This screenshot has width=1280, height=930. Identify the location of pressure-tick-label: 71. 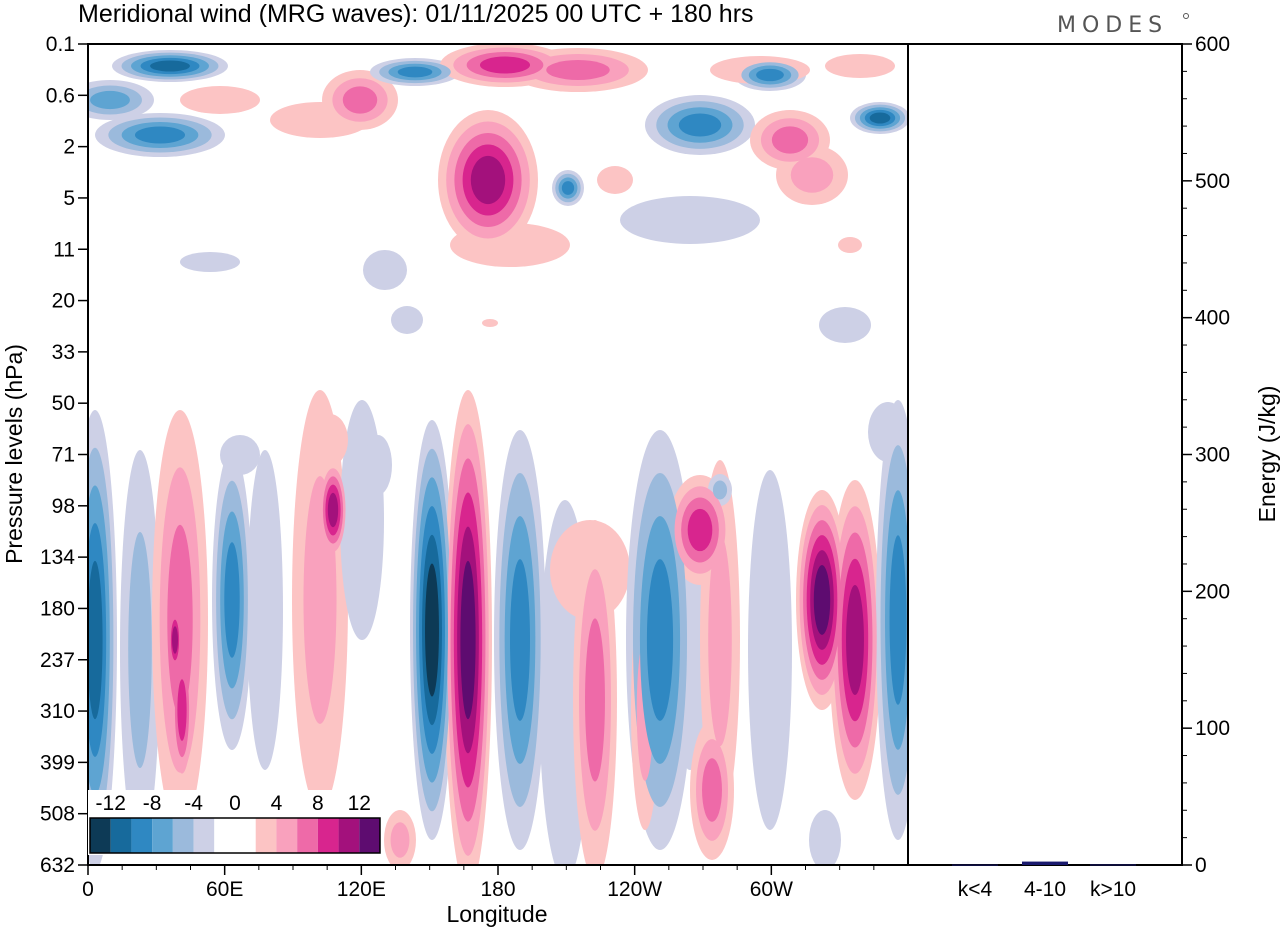
(63, 455).